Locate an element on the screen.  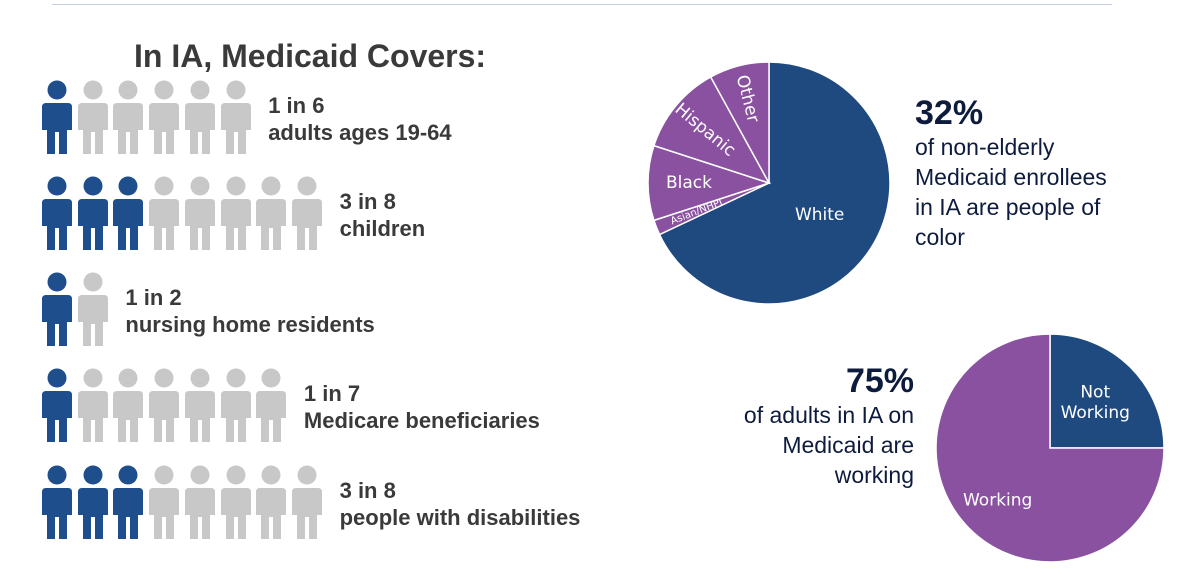
slice-label: Black is located at coordinates (689, 183).